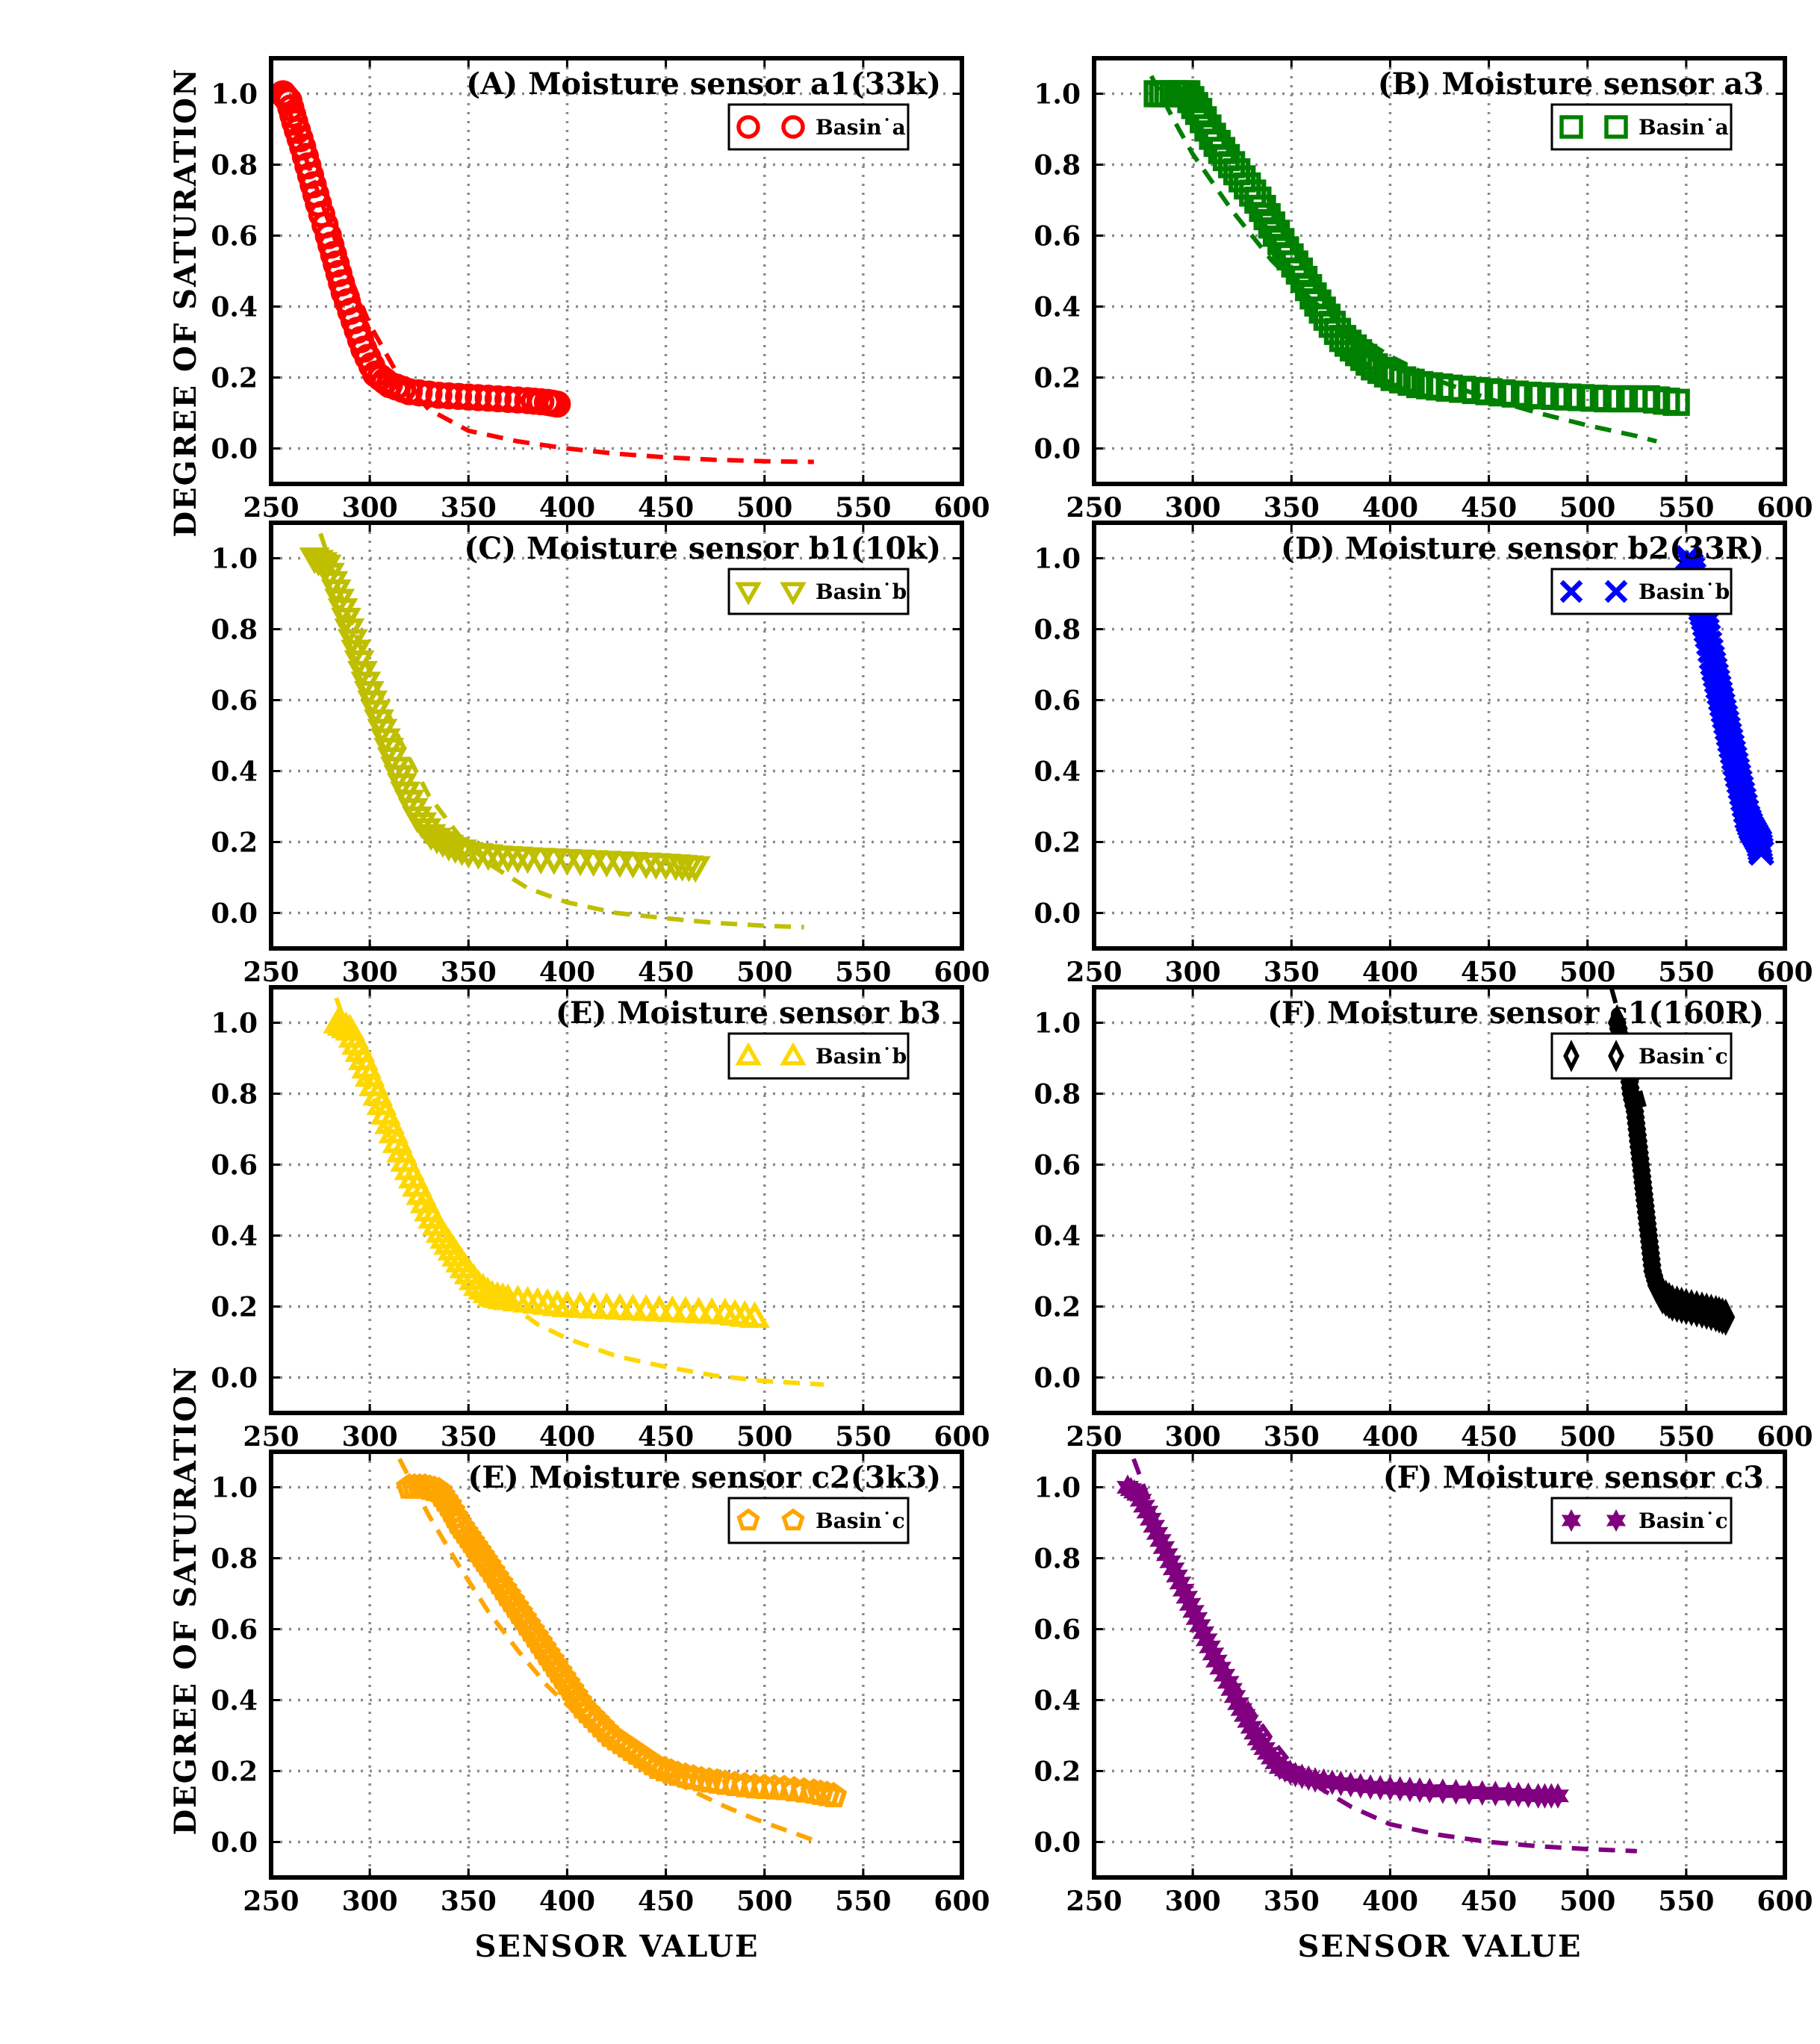 The width and height of the screenshot is (1820, 2044). I want to click on legend-label: Basin˙a, so click(861, 127).